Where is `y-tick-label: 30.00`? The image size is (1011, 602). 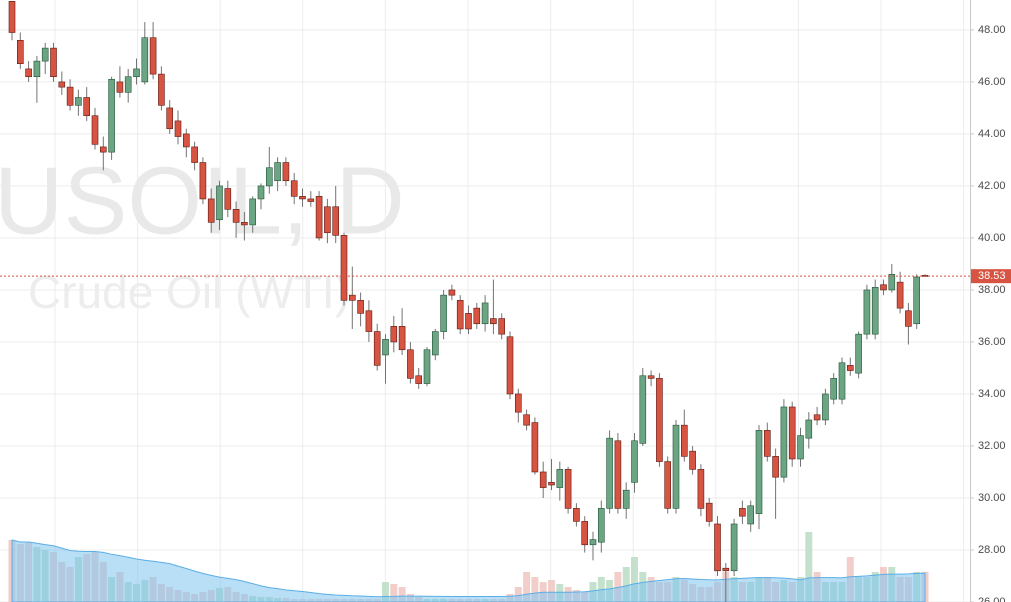 y-tick-label: 30.00 is located at coordinates (992, 498).